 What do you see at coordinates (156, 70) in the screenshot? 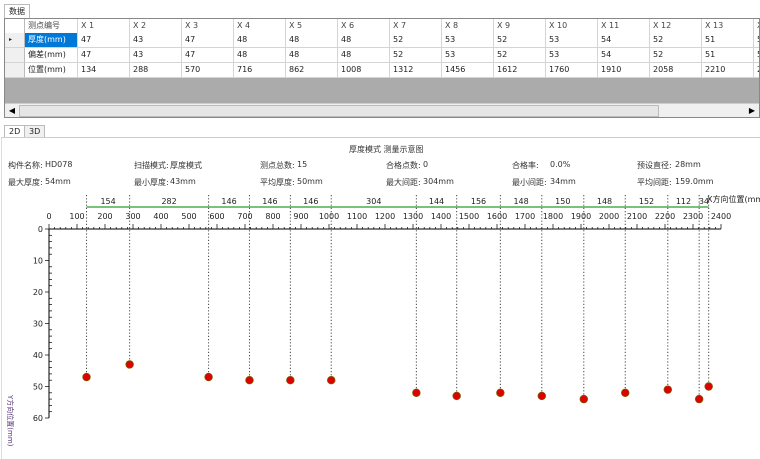
I see `table-cell: 288` at bounding box center [156, 70].